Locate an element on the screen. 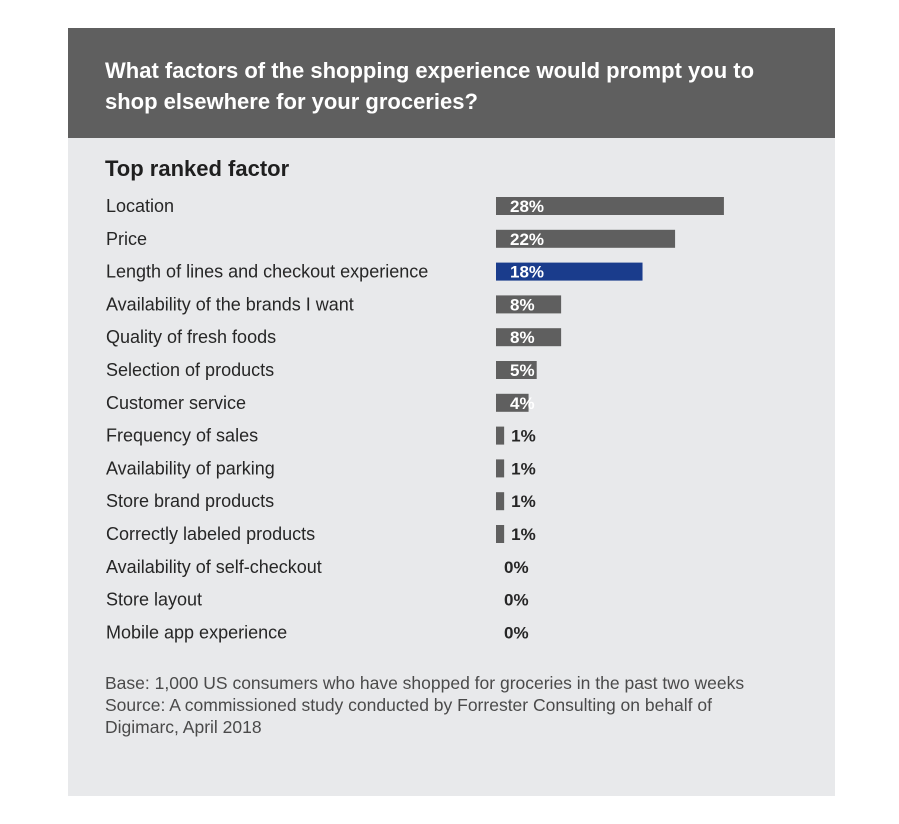 This screenshot has height=824, width=899. value-label: 5% is located at coordinates (522, 370).